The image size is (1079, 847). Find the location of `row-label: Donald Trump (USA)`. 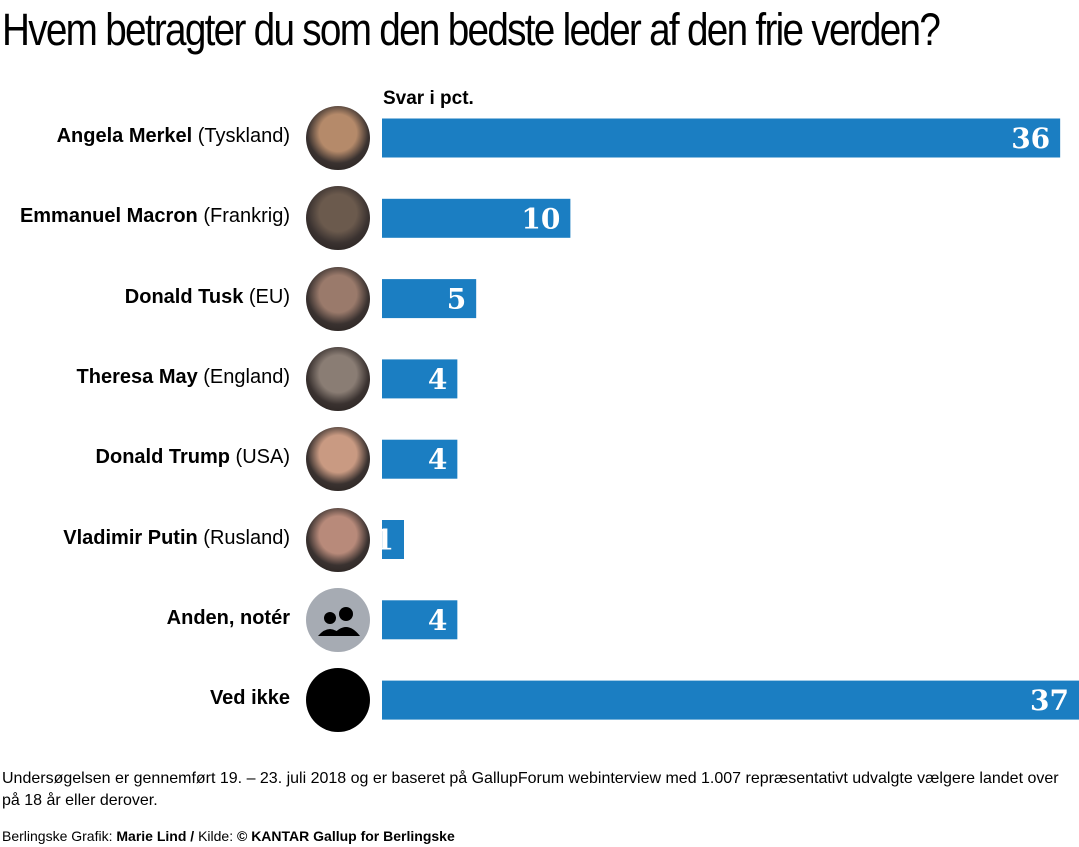

row-label: Donald Trump (USA) is located at coordinates (193, 457).